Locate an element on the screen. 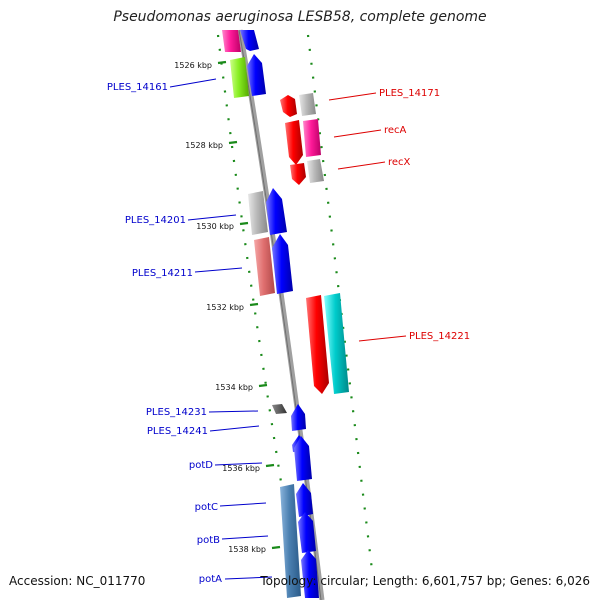 The image size is (600, 600). left-leader-lines is located at coordinates (221, 329).